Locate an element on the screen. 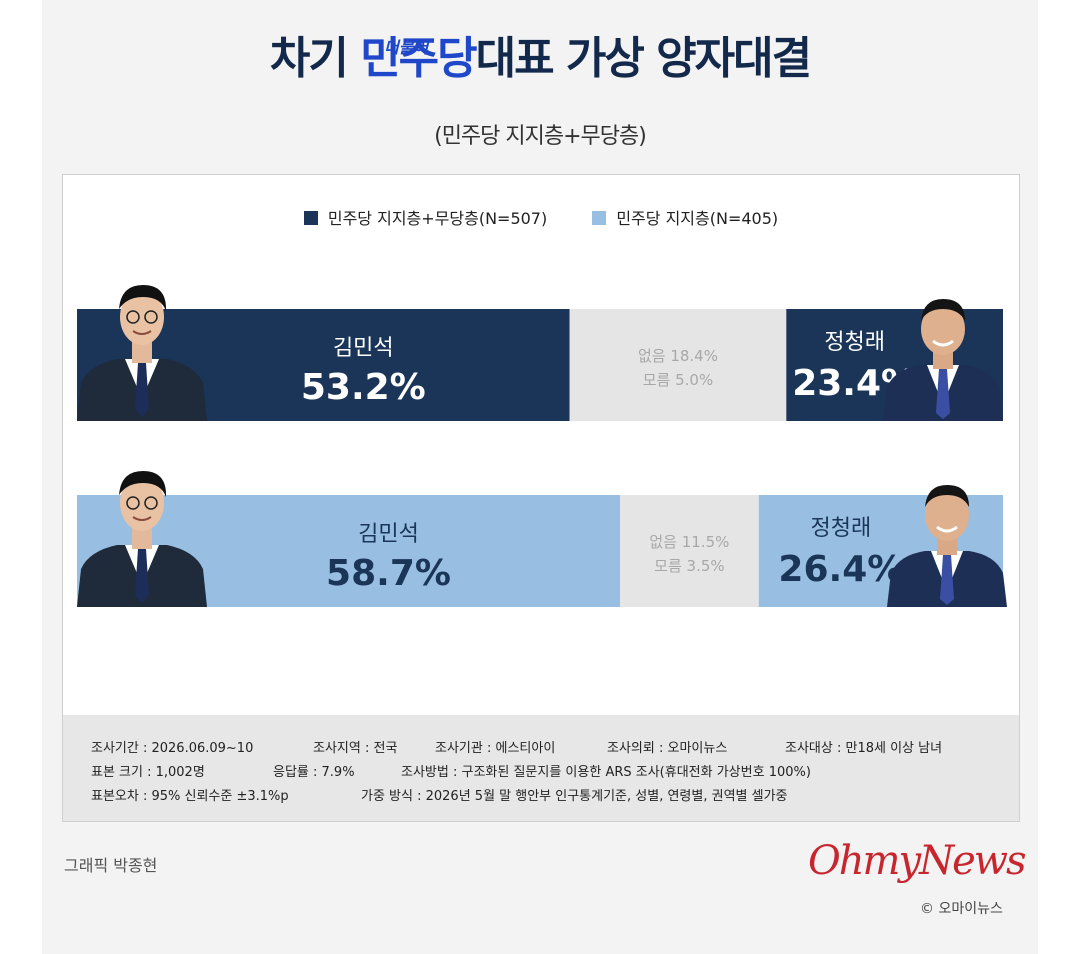 Image resolution: width=1080 pixels, height=954 pixels. meta-target: 조사대상 : 만18세 이상 남녀 is located at coordinates (864, 748).